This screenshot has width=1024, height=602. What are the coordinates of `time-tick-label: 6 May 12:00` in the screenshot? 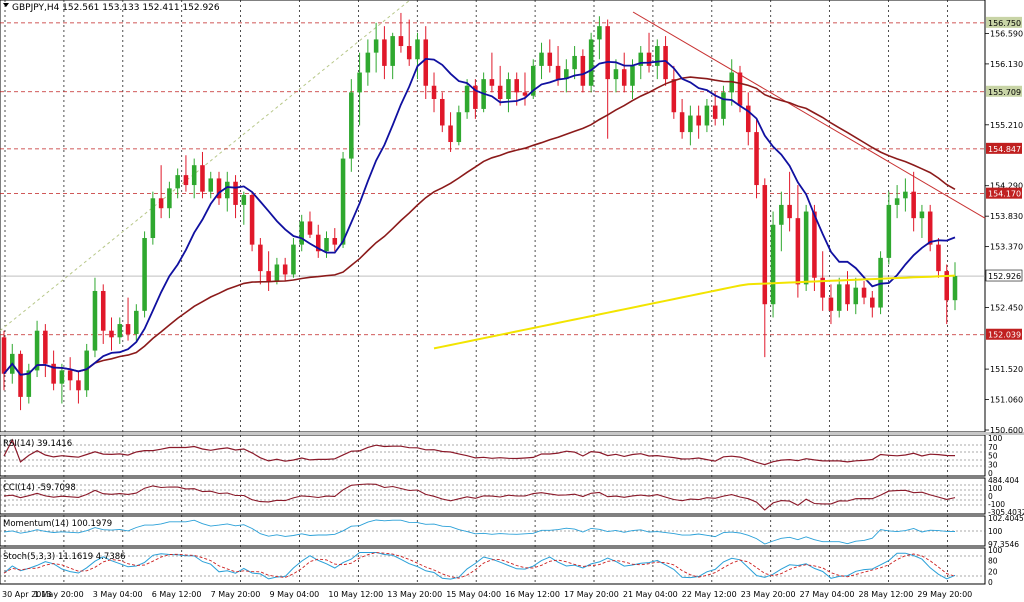 It's located at (177, 594).